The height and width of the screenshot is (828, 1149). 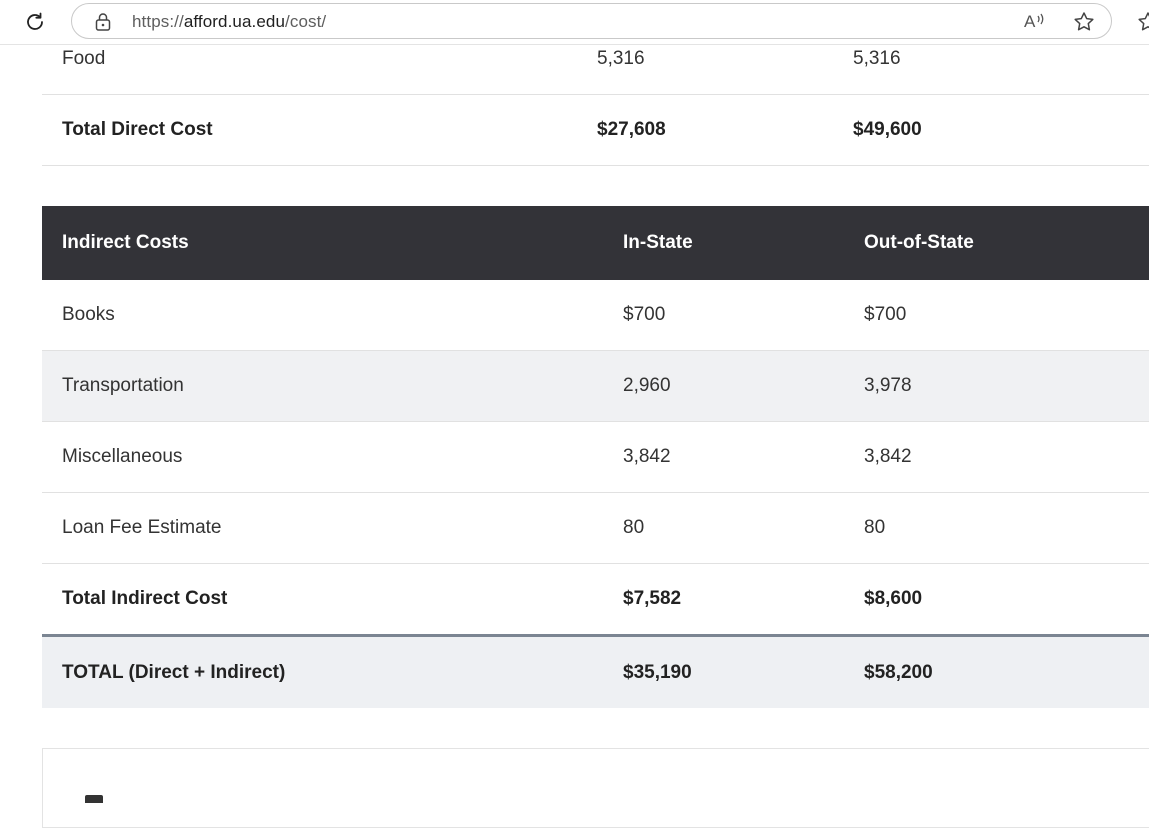 What do you see at coordinates (595, 386) in the screenshot?
I see `table-row-transportation: Transportation 2,960 3,978` at bounding box center [595, 386].